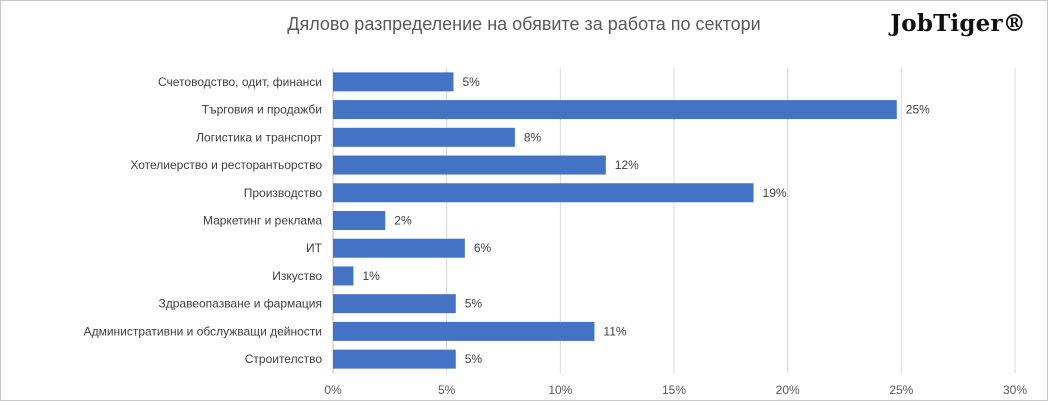  Describe the element at coordinates (958, 23) in the screenshot. I see `brand-logo: JobTiger®` at that location.